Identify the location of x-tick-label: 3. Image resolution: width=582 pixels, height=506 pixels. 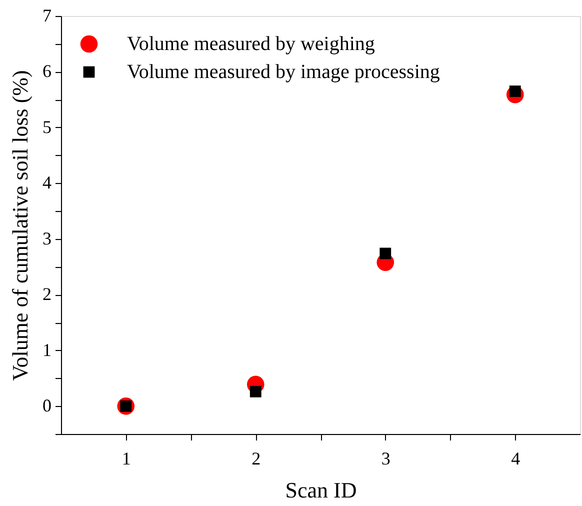
(385, 458).